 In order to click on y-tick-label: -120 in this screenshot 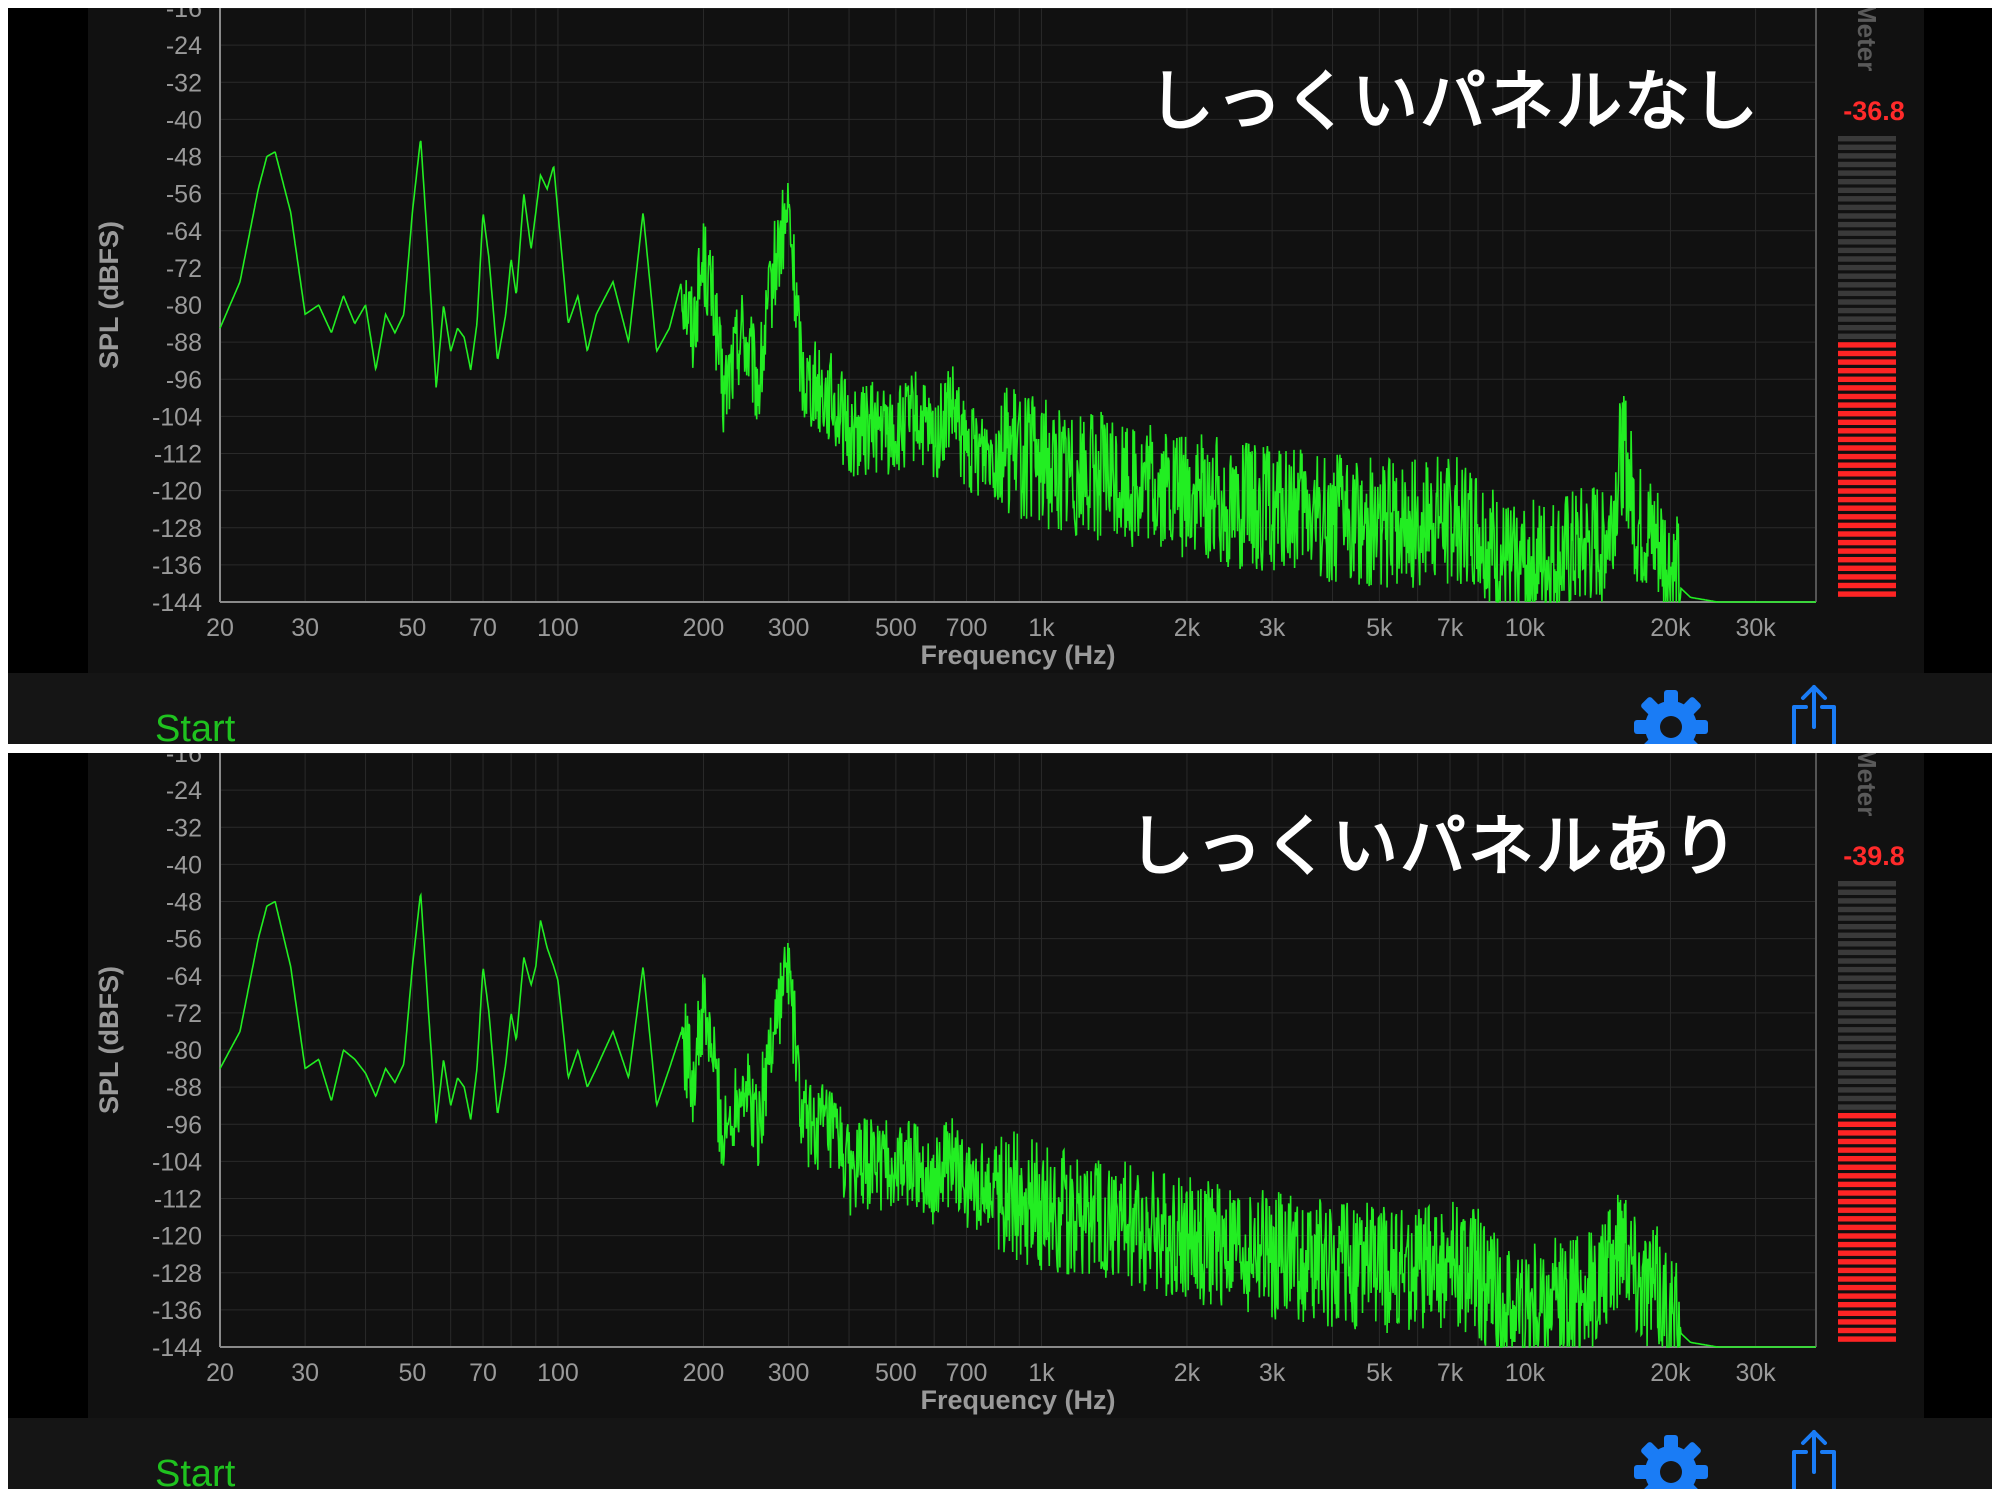, I will do `click(177, 492)`.